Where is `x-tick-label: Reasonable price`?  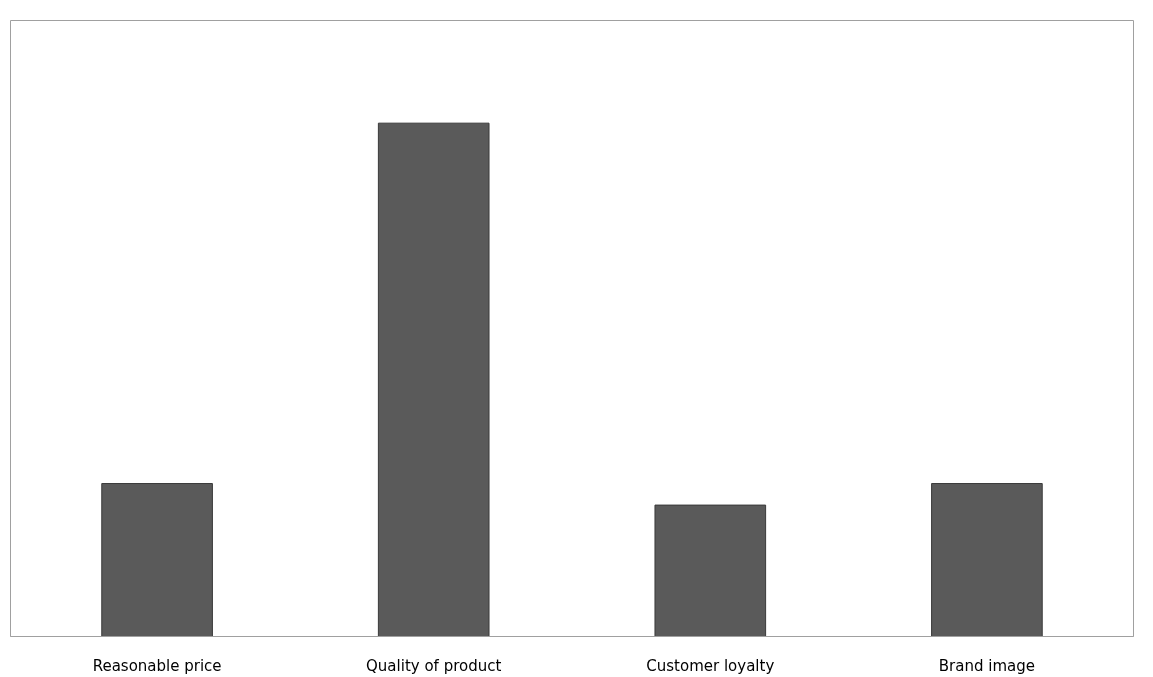
x-tick-label: Reasonable price is located at coordinates (157, 665).